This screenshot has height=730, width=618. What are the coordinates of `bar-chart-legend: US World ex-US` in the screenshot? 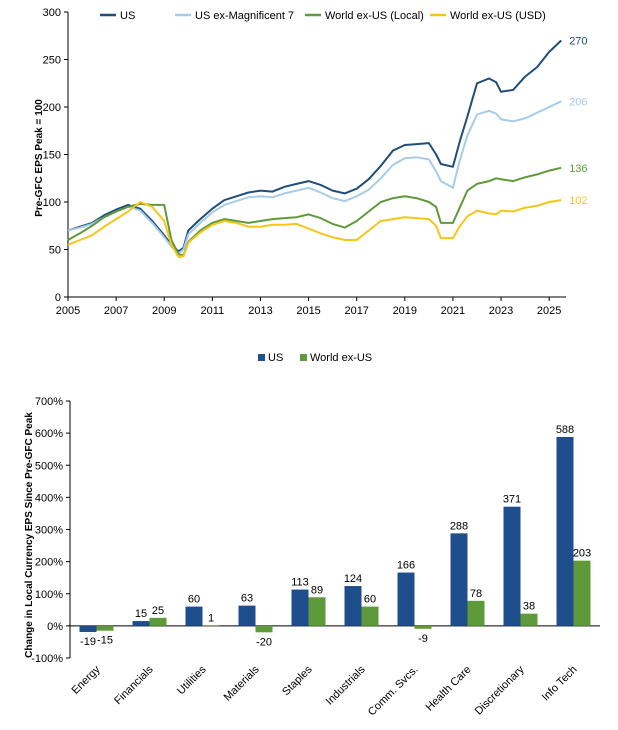 It's located at (315, 358).